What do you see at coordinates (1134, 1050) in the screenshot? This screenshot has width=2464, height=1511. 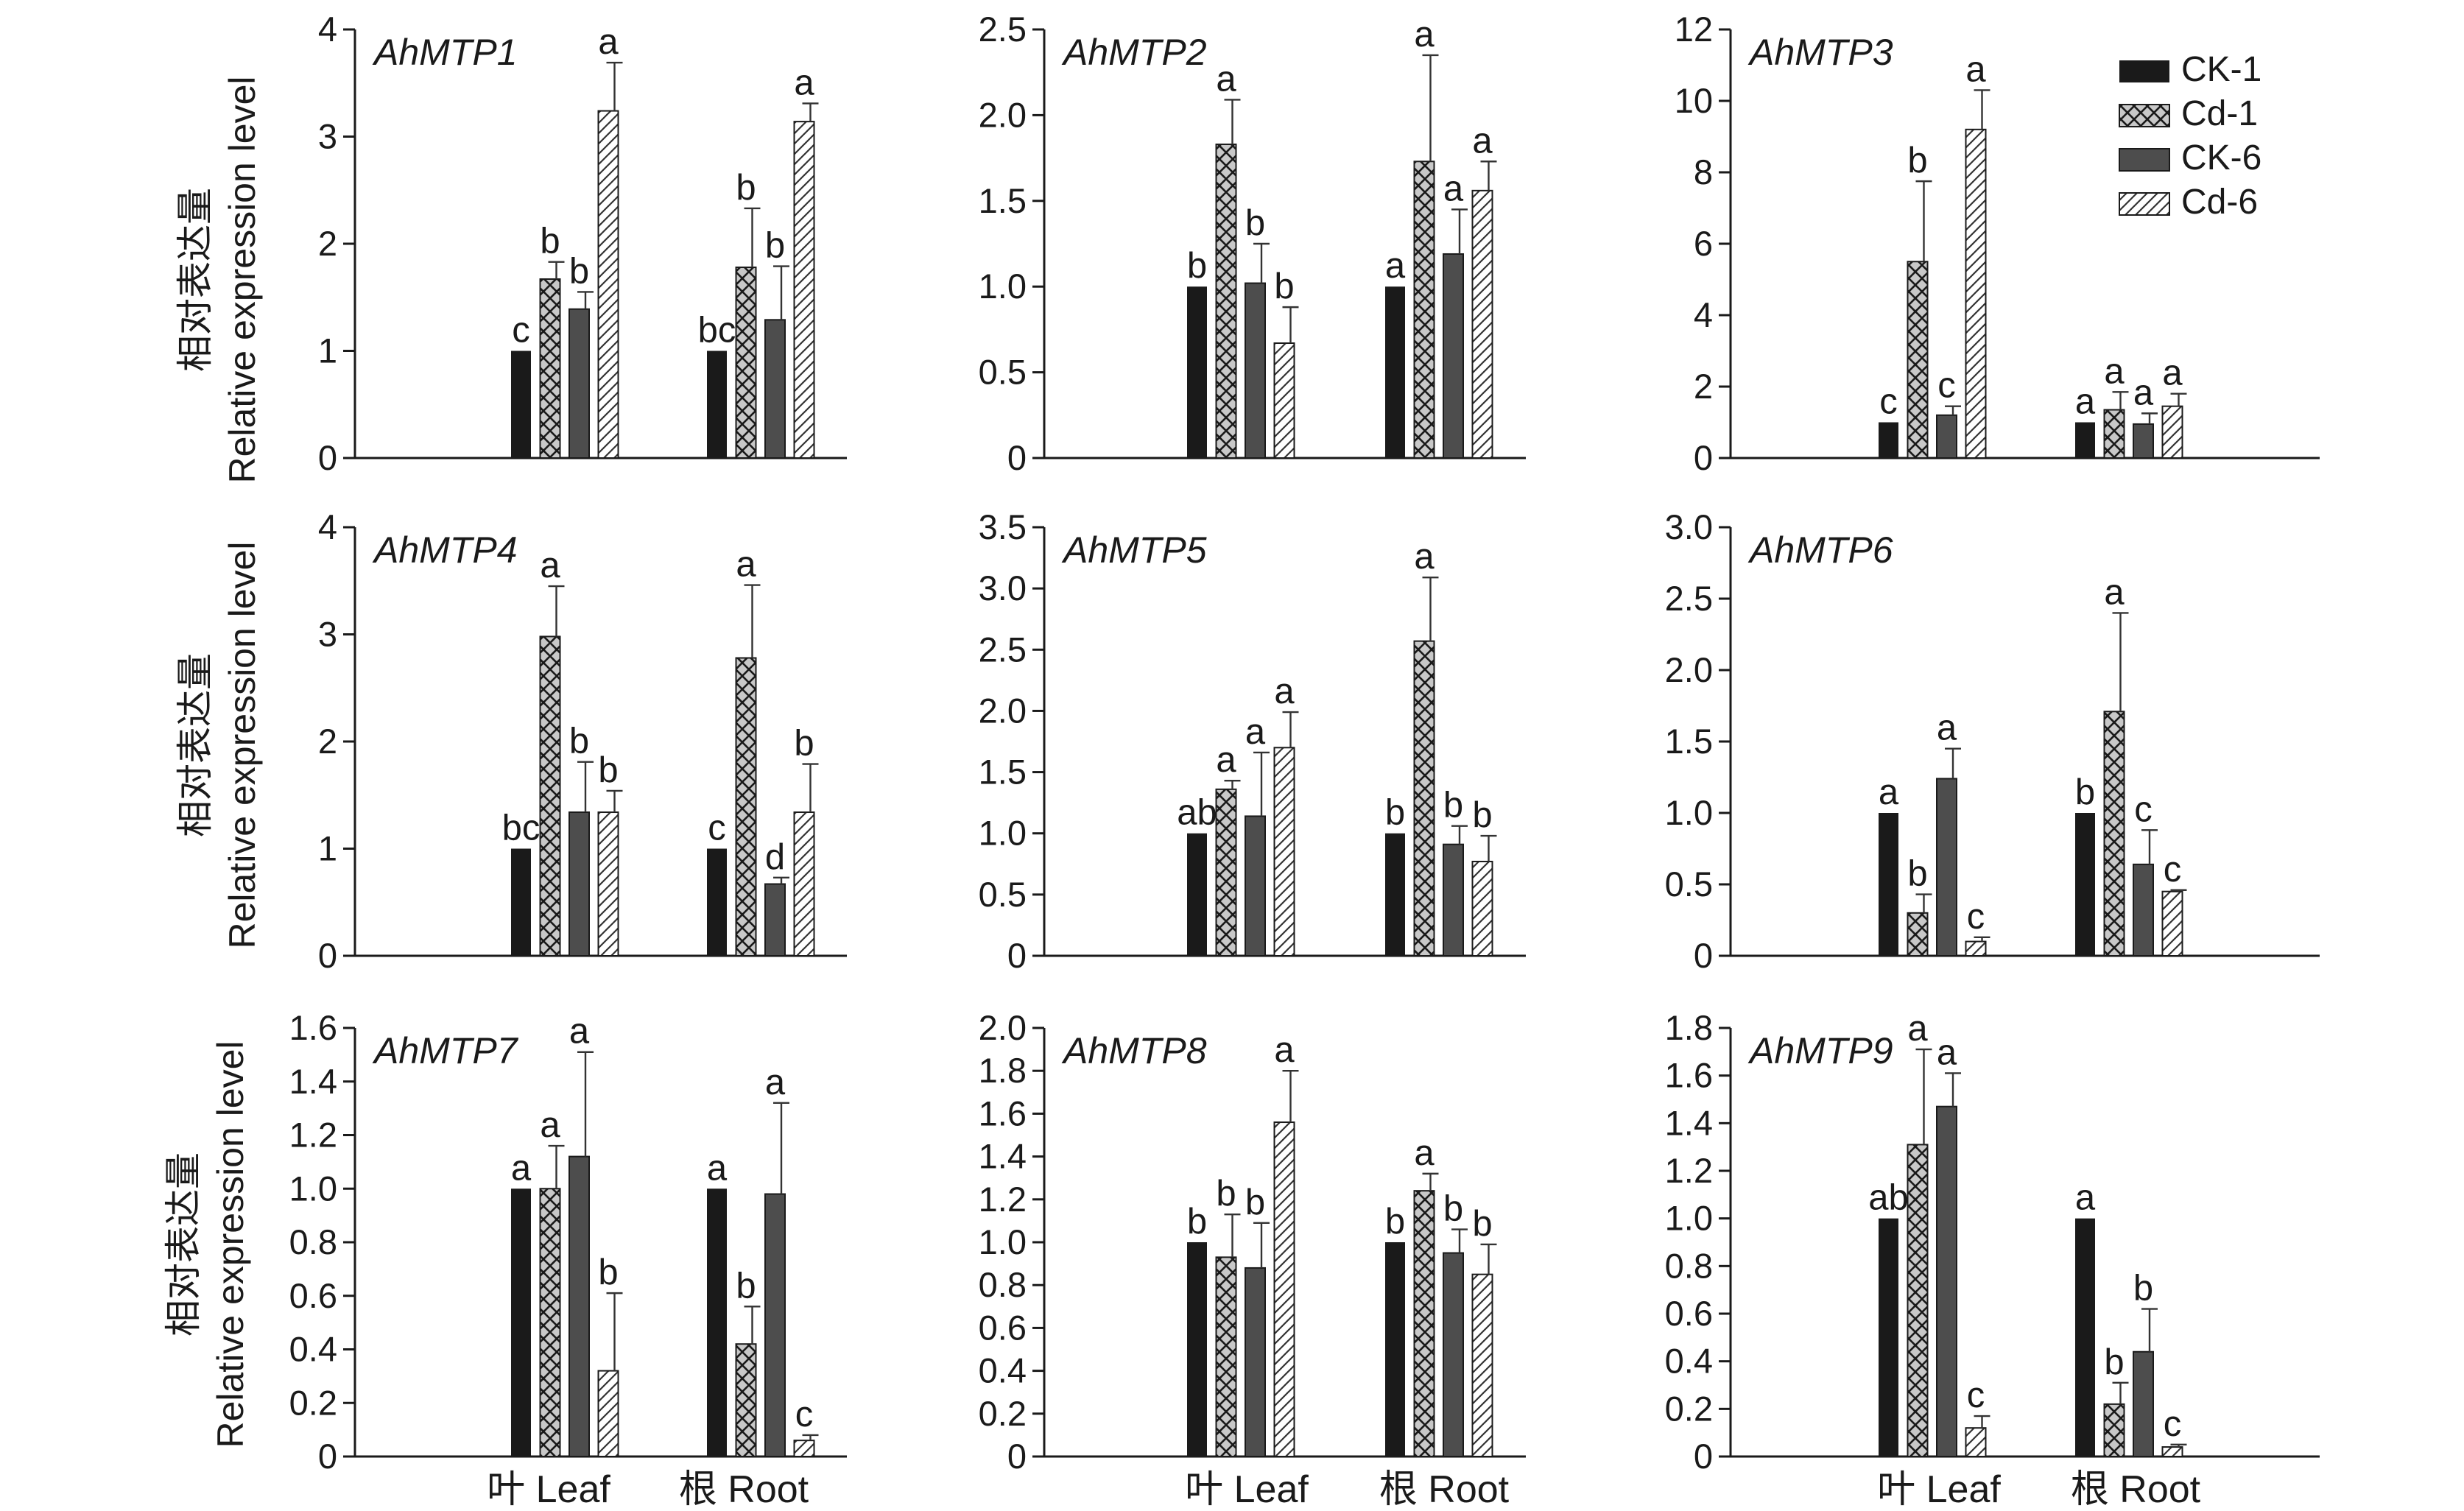 I see `panel-title: AhMTP8` at bounding box center [1134, 1050].